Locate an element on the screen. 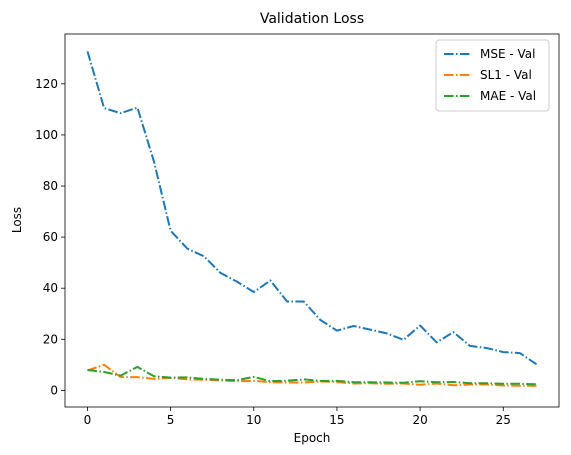 The image size is (571, 455). y-tick-label: 20 is located at coordinates (50, 339).